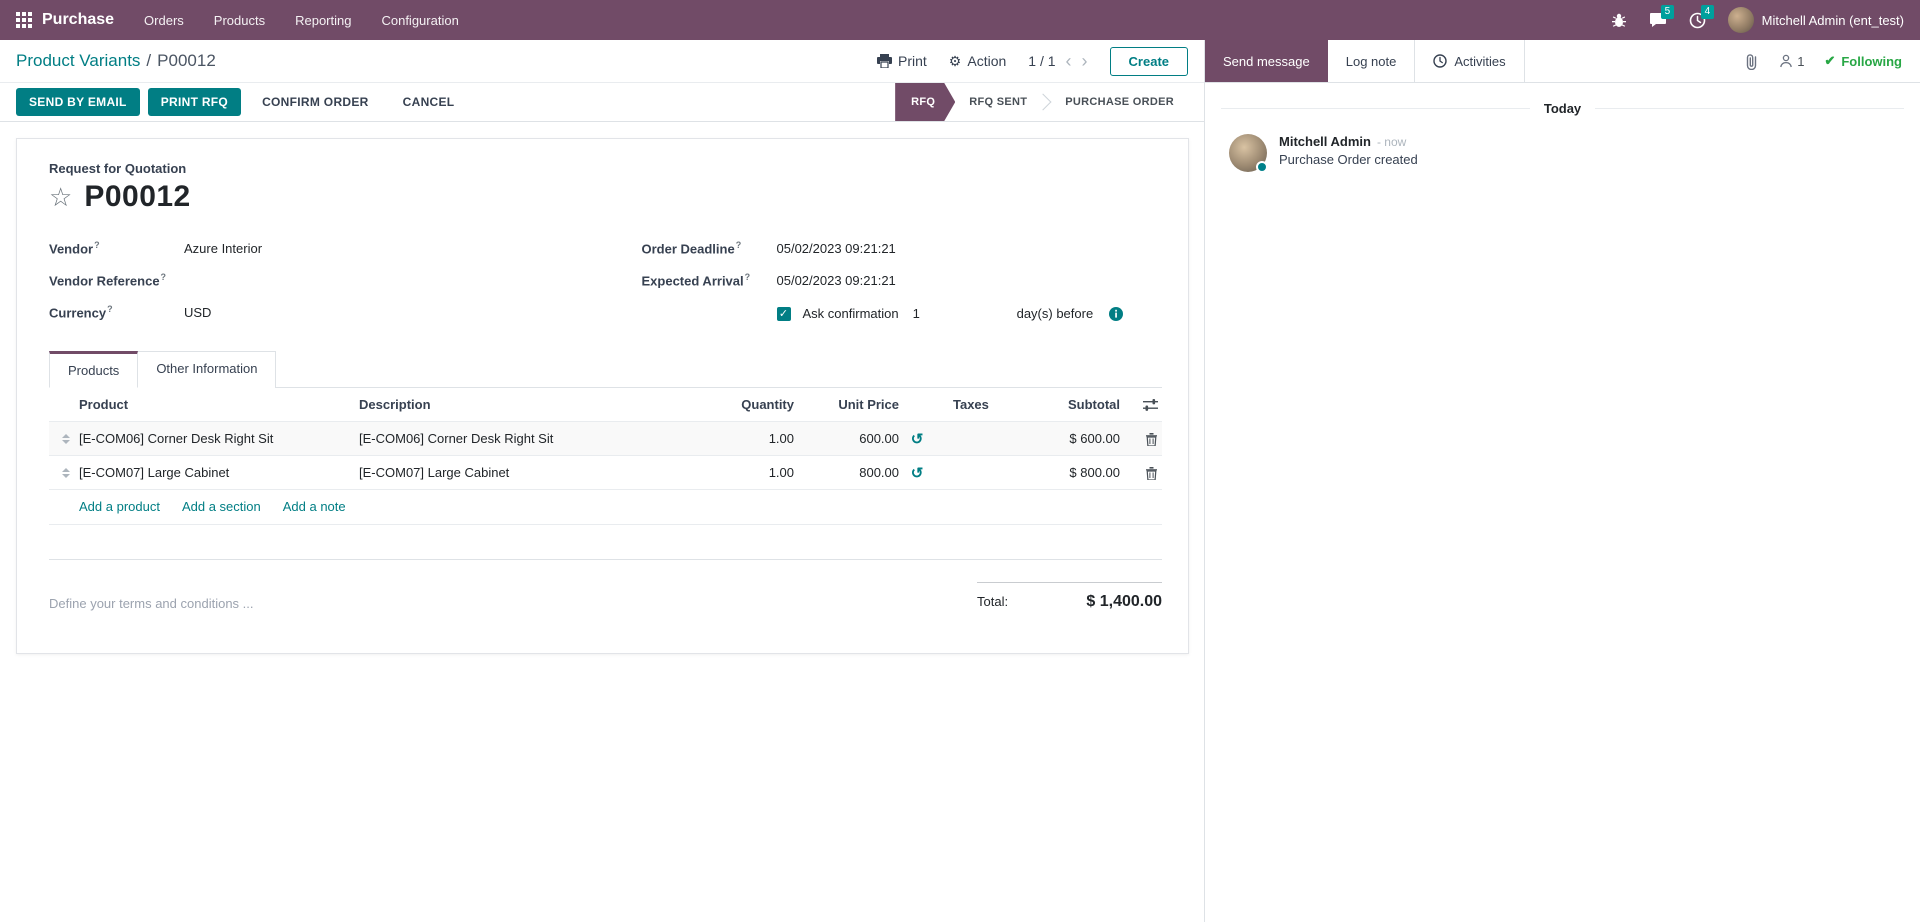 The height and width of the screenshot is (922, 1920). I want to click on tab-other-information: Other Information, so click(207, 369).